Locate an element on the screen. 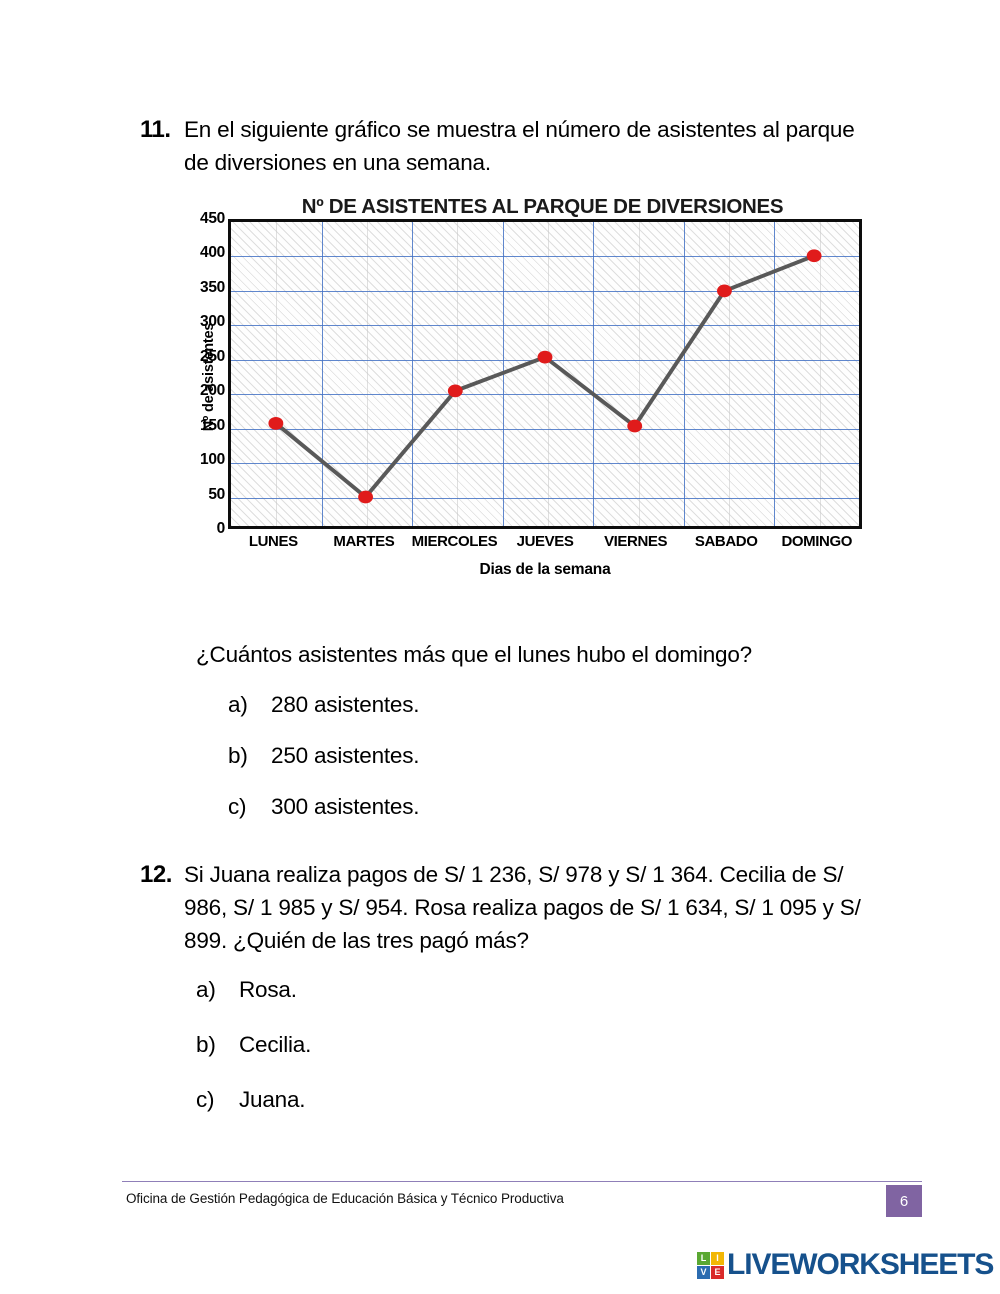 This screenshot has height=1294, width=1000. option-11-c-letter: c) is located at coordinates (237, 806).